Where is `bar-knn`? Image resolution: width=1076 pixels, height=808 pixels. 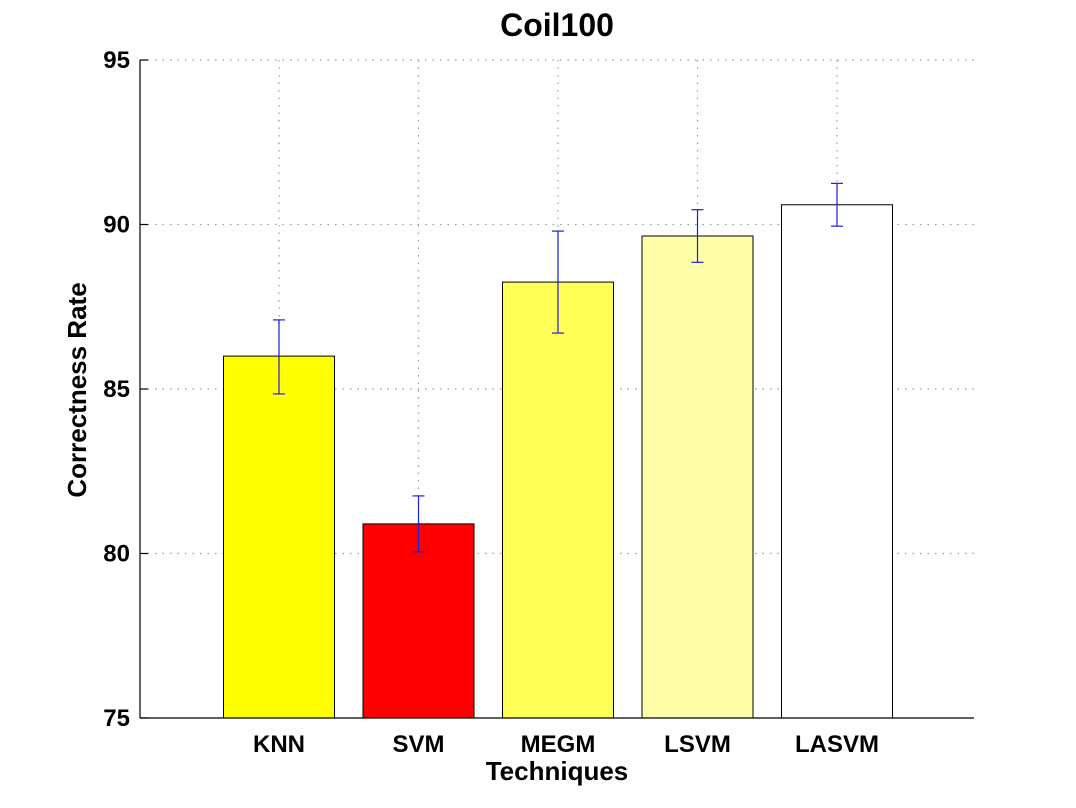
bar-knn is located at coordinates (279, 537).